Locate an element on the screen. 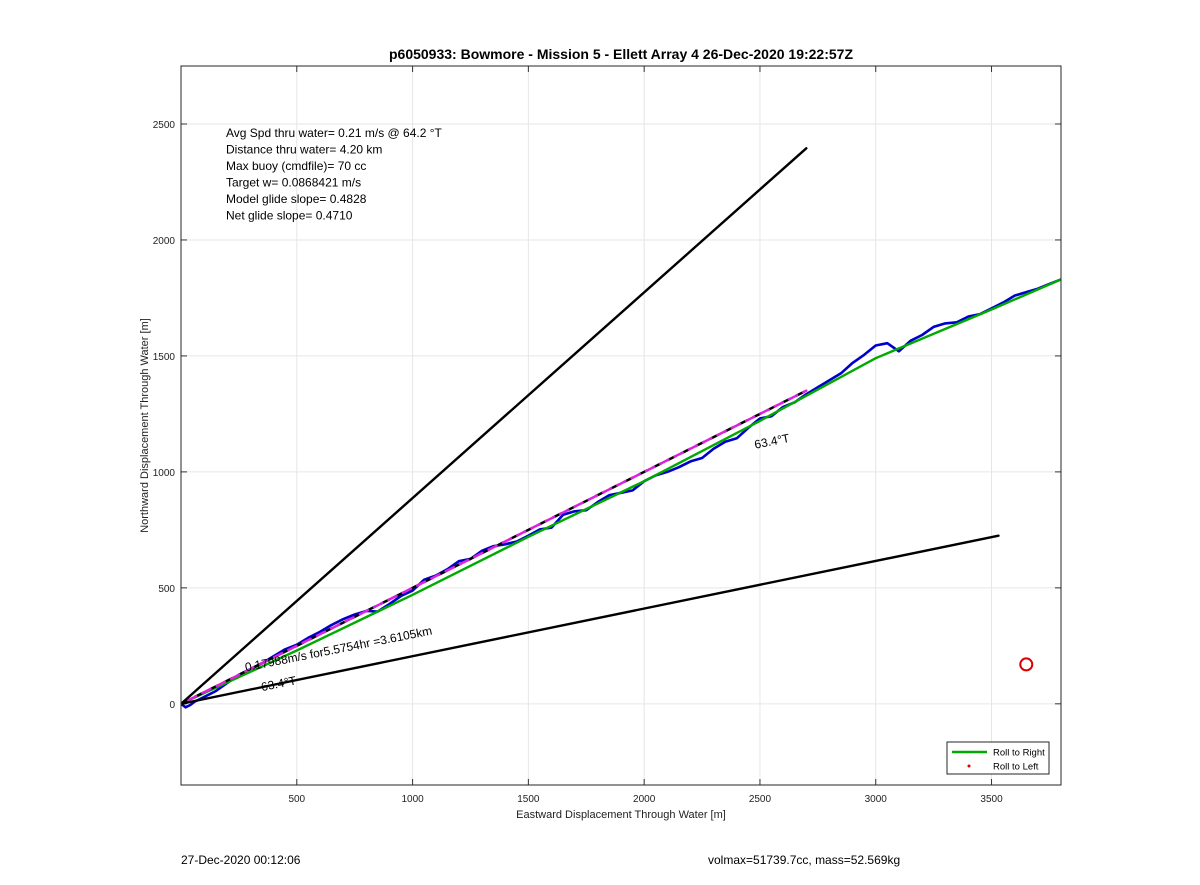 The image size is (1200, 885). footer-stats: volmax=51739.7cc, mass=52.569kg is located at coordinates (804, 860).